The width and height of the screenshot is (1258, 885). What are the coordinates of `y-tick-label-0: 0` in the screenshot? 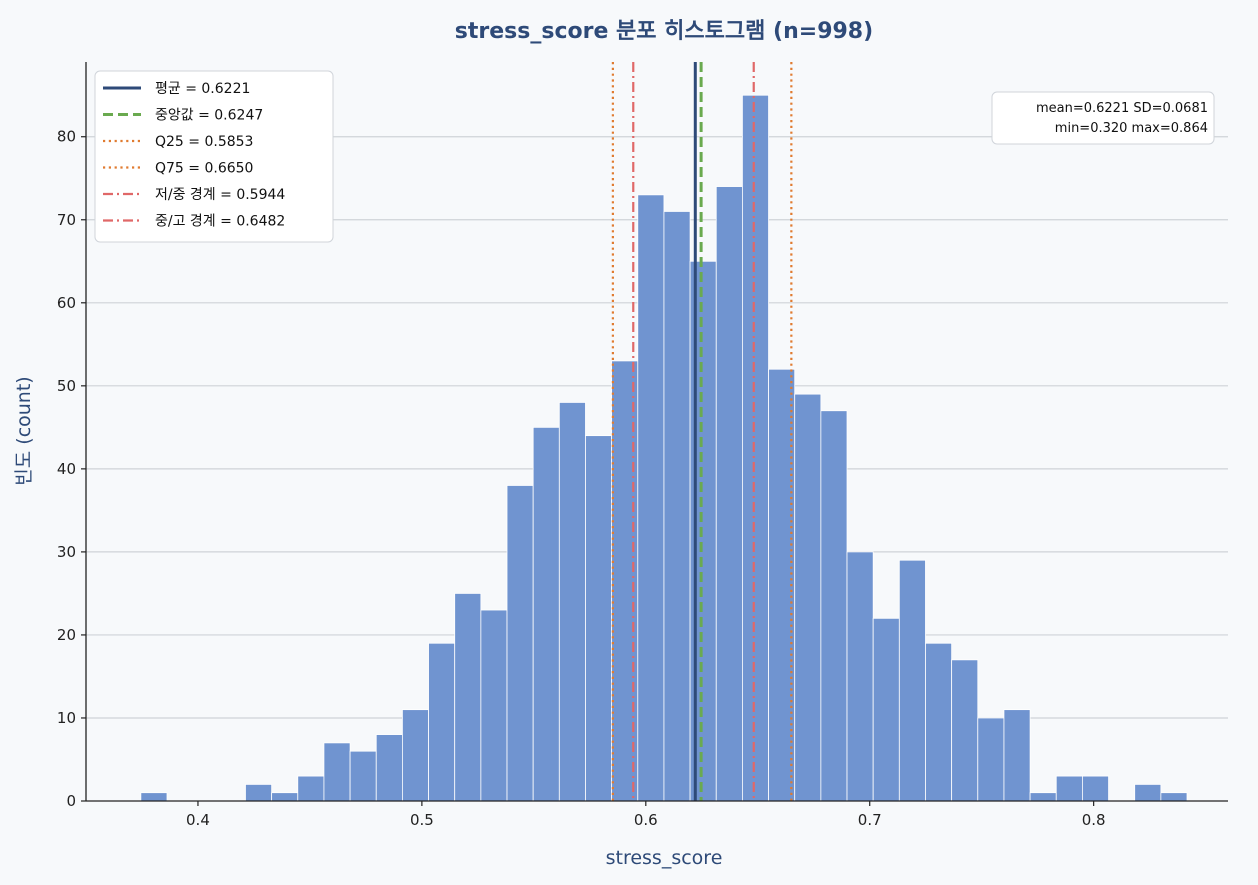 It's located at (71, 801).